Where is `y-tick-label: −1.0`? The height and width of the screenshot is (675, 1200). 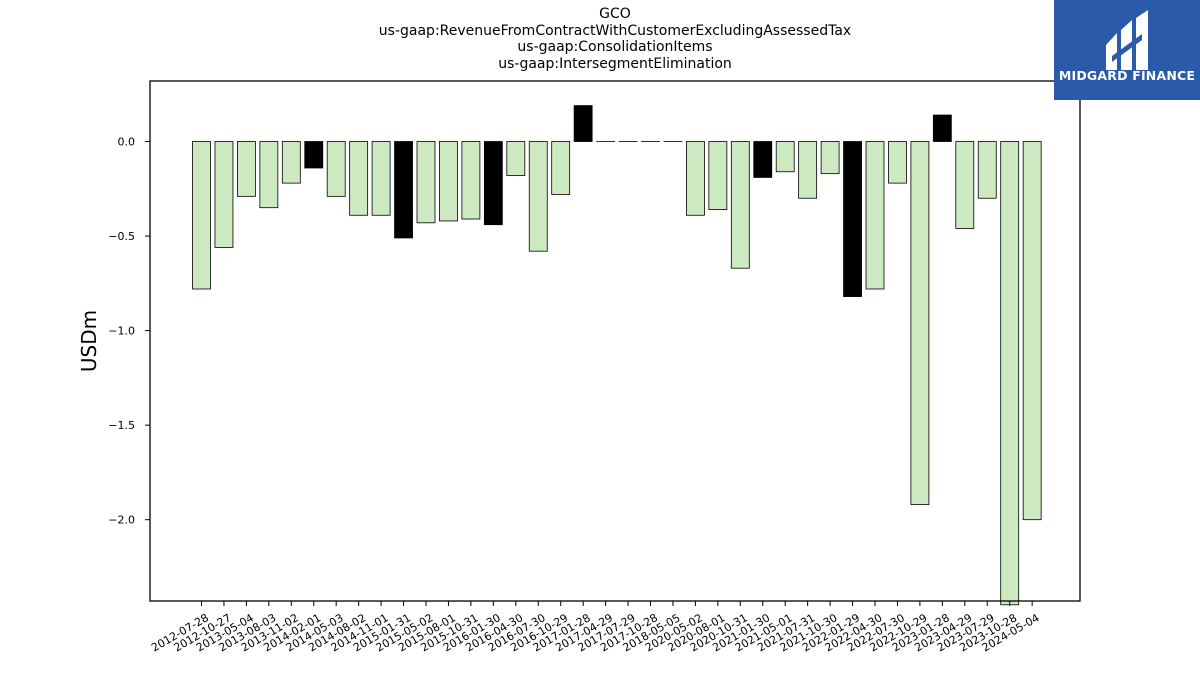 y-tick-label: −1.0 is located at coordinates (121, 331).